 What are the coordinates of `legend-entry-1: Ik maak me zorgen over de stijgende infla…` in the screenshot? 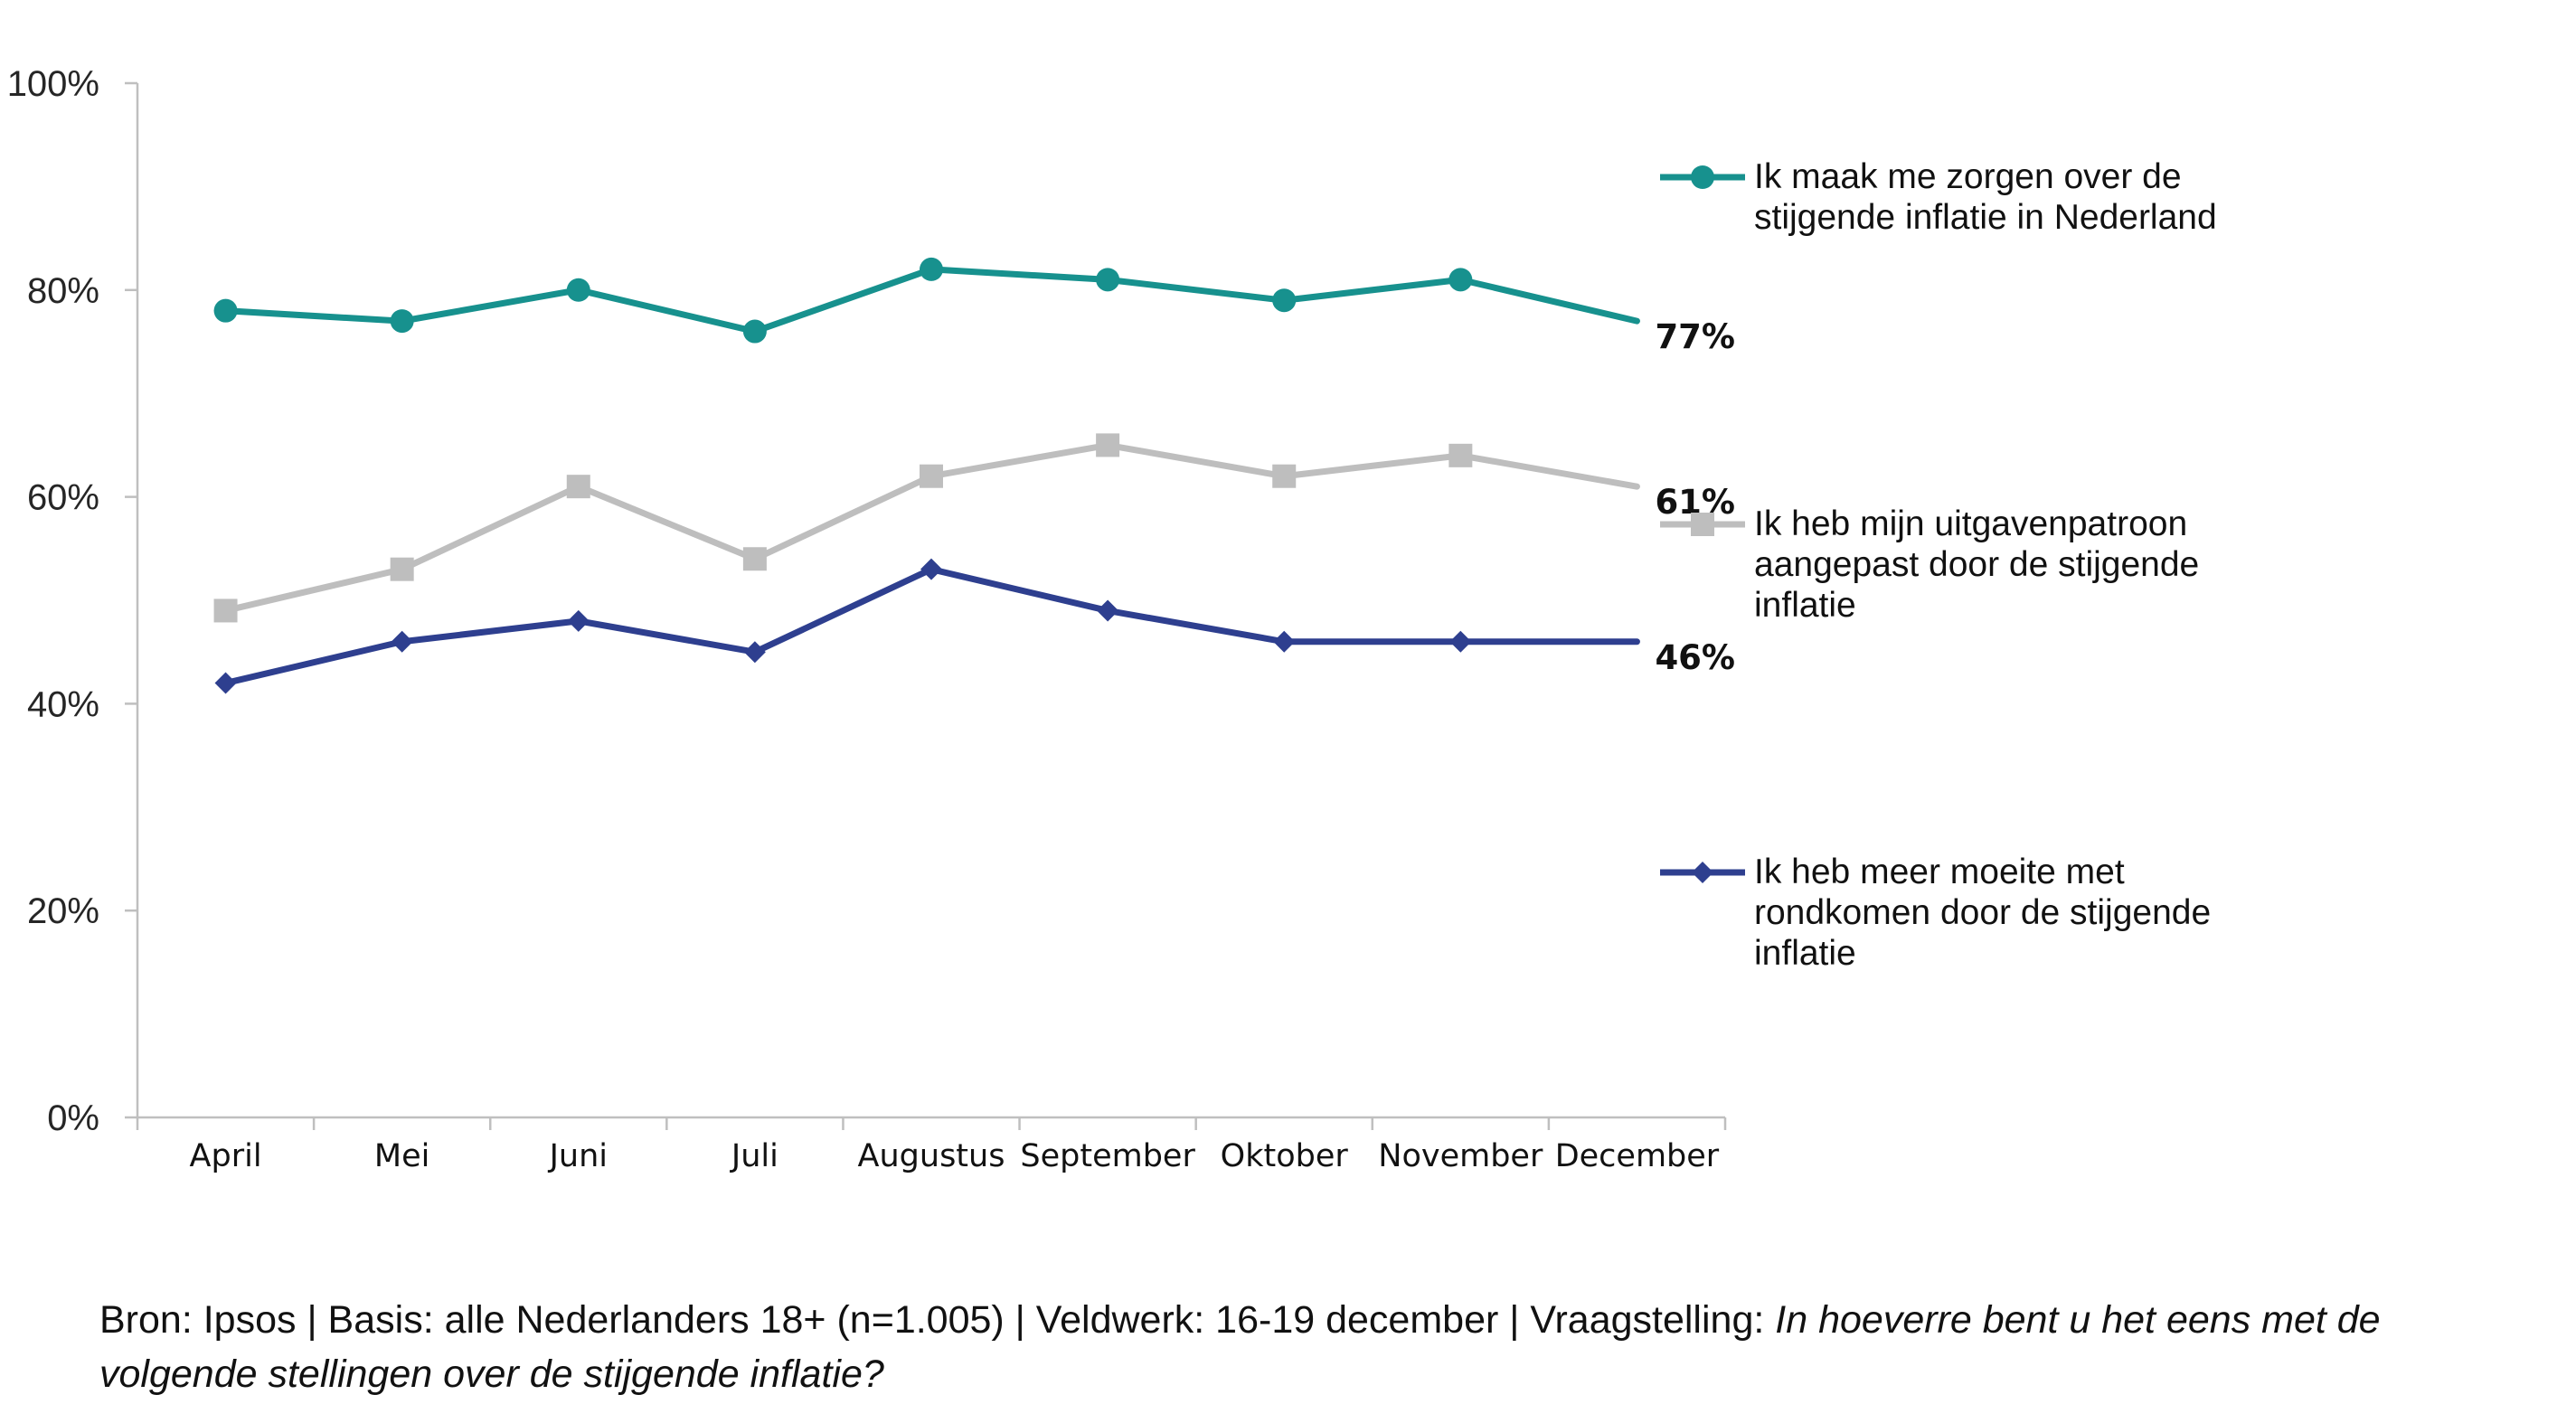 It's located at (1938, 197).